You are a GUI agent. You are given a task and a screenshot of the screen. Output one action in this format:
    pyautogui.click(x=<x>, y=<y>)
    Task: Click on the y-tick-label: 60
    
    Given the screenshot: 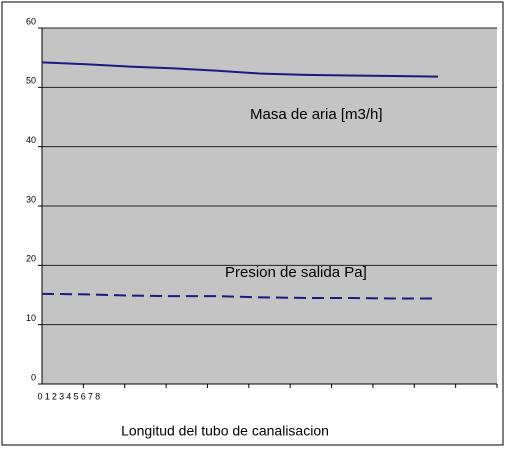 What is the action you would take?
    pyautogui.click(x=31, y=21)
    